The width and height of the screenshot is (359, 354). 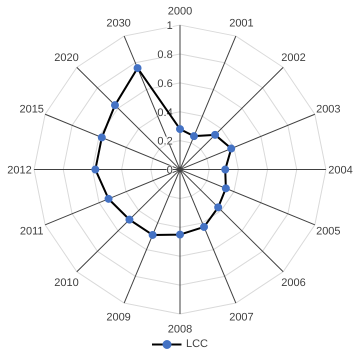 What do you see at coordinates (197, 344) in the screenshot?
I see `legend-label: LCC` at bounding box center [197, 344].